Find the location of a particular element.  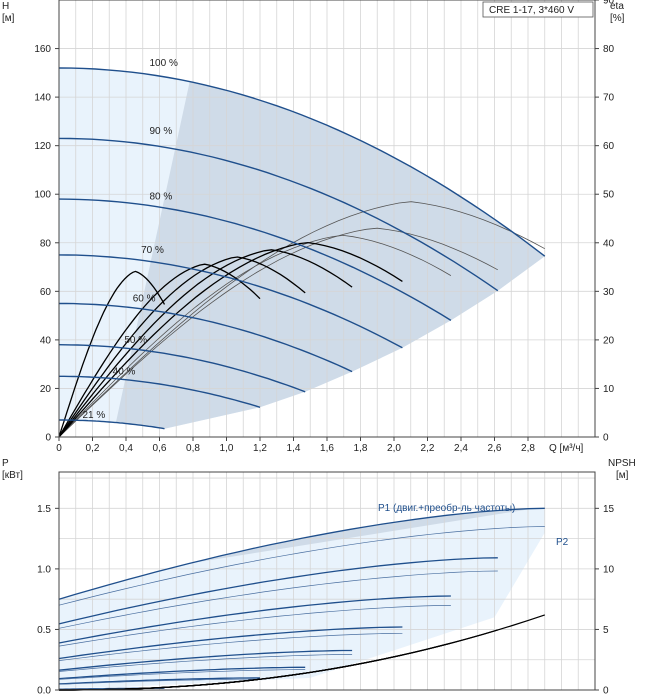

head-tick-label: 0 is located at coordinates (48, 438).